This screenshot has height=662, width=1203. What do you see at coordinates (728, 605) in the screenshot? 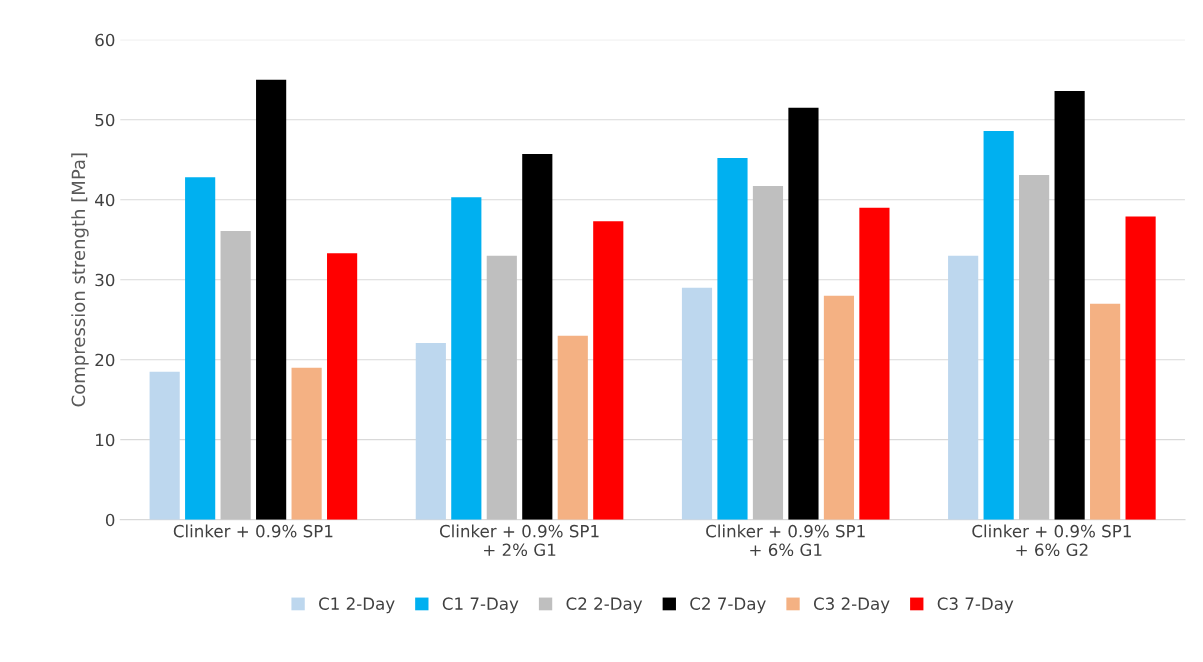
I see `legend-label: C2 7-Day` at bounding box center [728, 605].